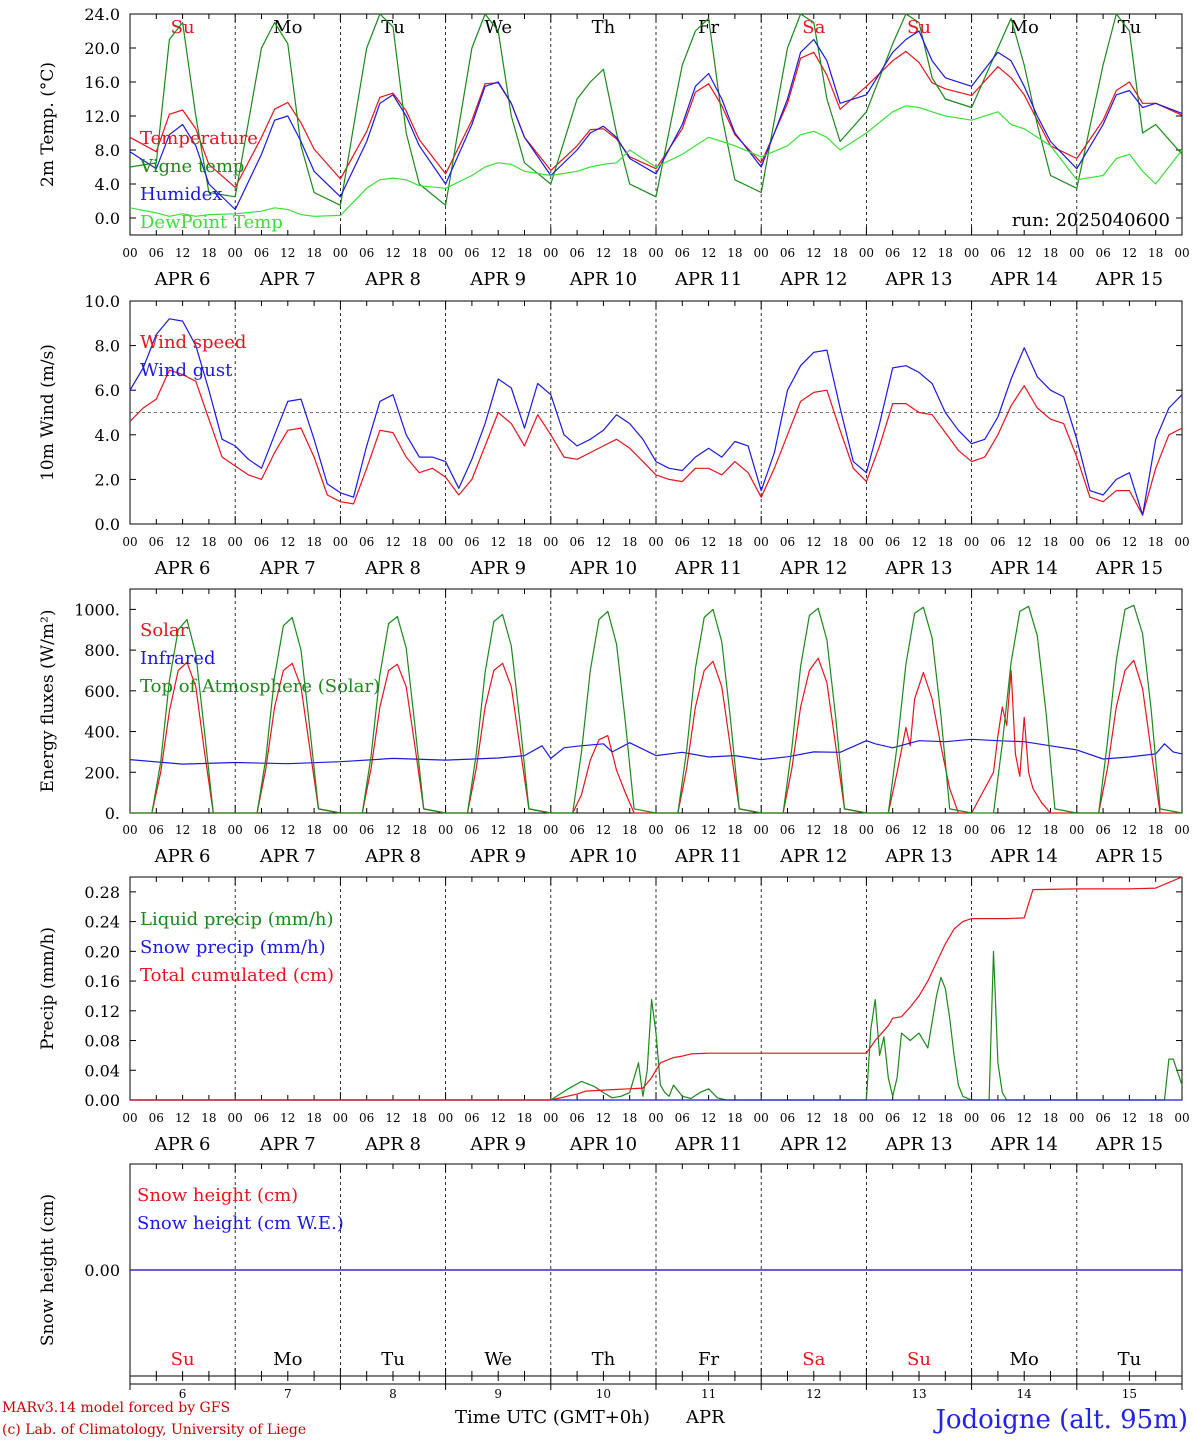 The height and width of the screenshot is (1440, 1194). What do you see at coordinates (1129, 1394) in the screenshot?
I see `day-number-label: 15` at bounding box center [1129, 1394].